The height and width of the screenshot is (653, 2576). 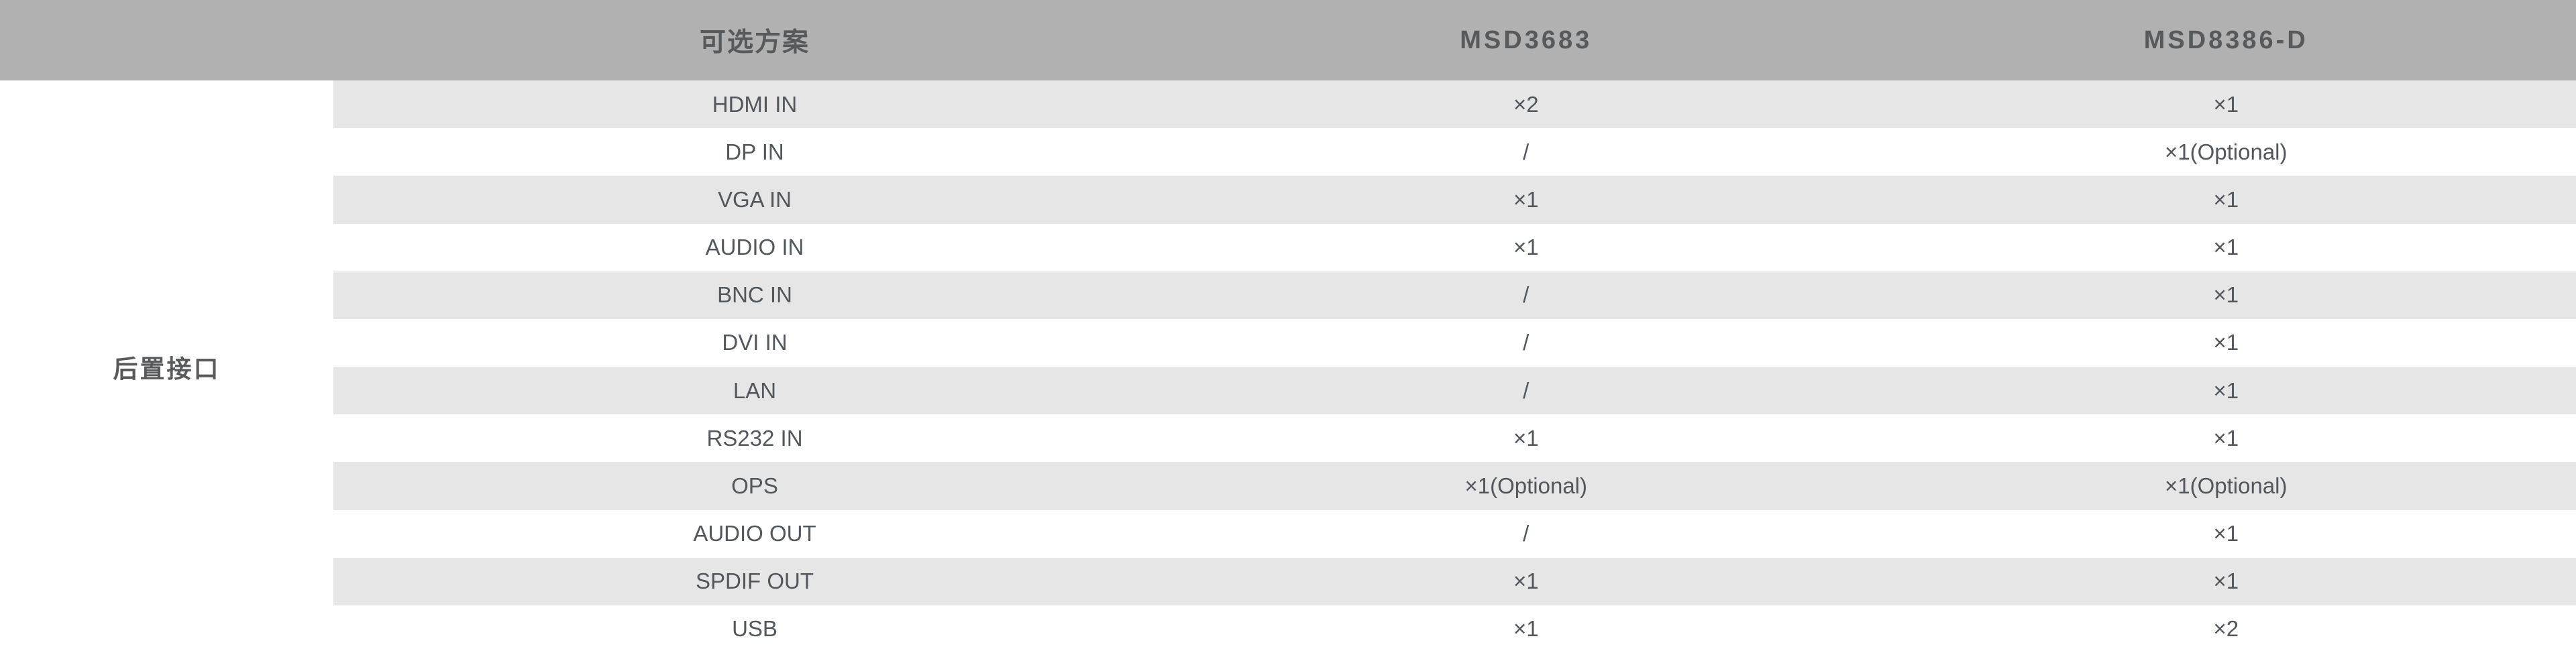 I want to click on header-column-msd3683: MSD3683, so click(x=1526, y=39).